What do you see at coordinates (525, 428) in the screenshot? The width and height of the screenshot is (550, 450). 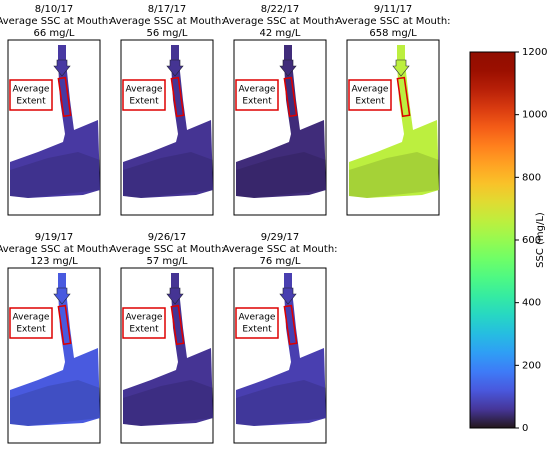 I see `colorbar-tick-label: 0` at bounding box center [525, 428].